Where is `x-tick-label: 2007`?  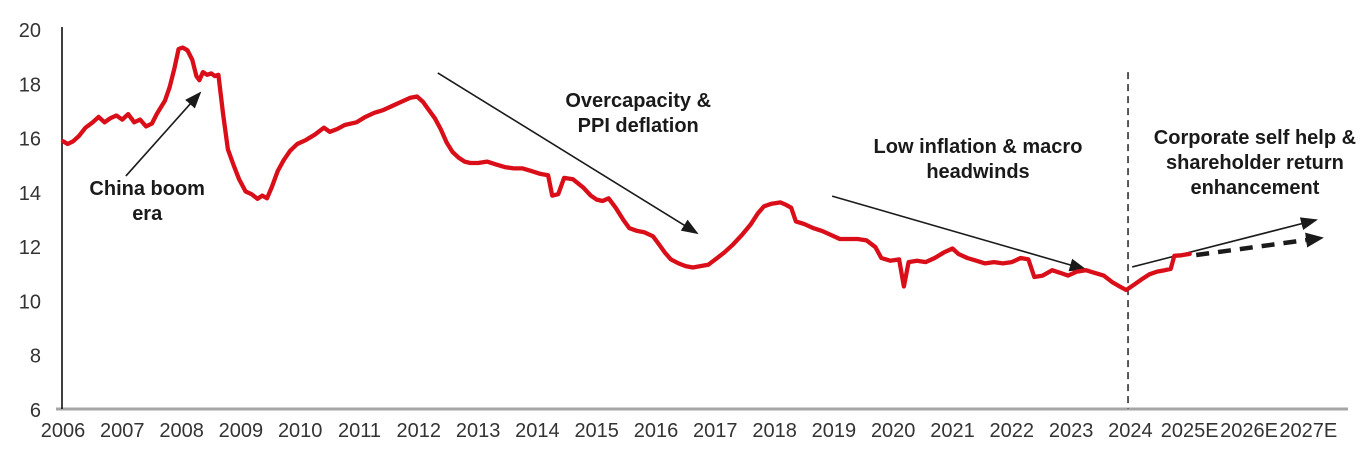
x-tick-label: 2007 is located at coordinates (122, 431).